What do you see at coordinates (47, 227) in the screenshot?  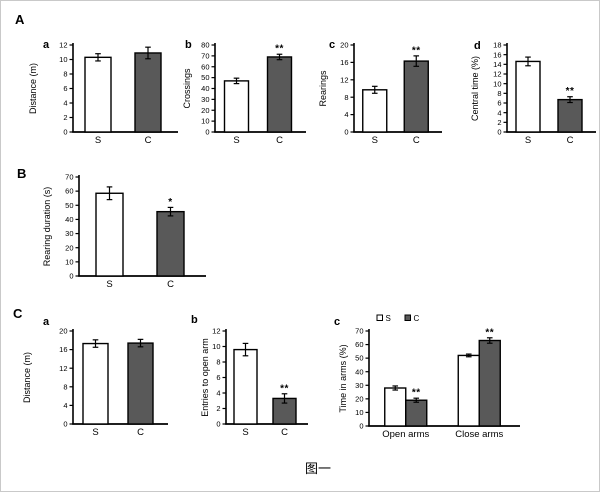 I see `y-axis-label: Rearing duration (s)` at bounding box center [47, 227].